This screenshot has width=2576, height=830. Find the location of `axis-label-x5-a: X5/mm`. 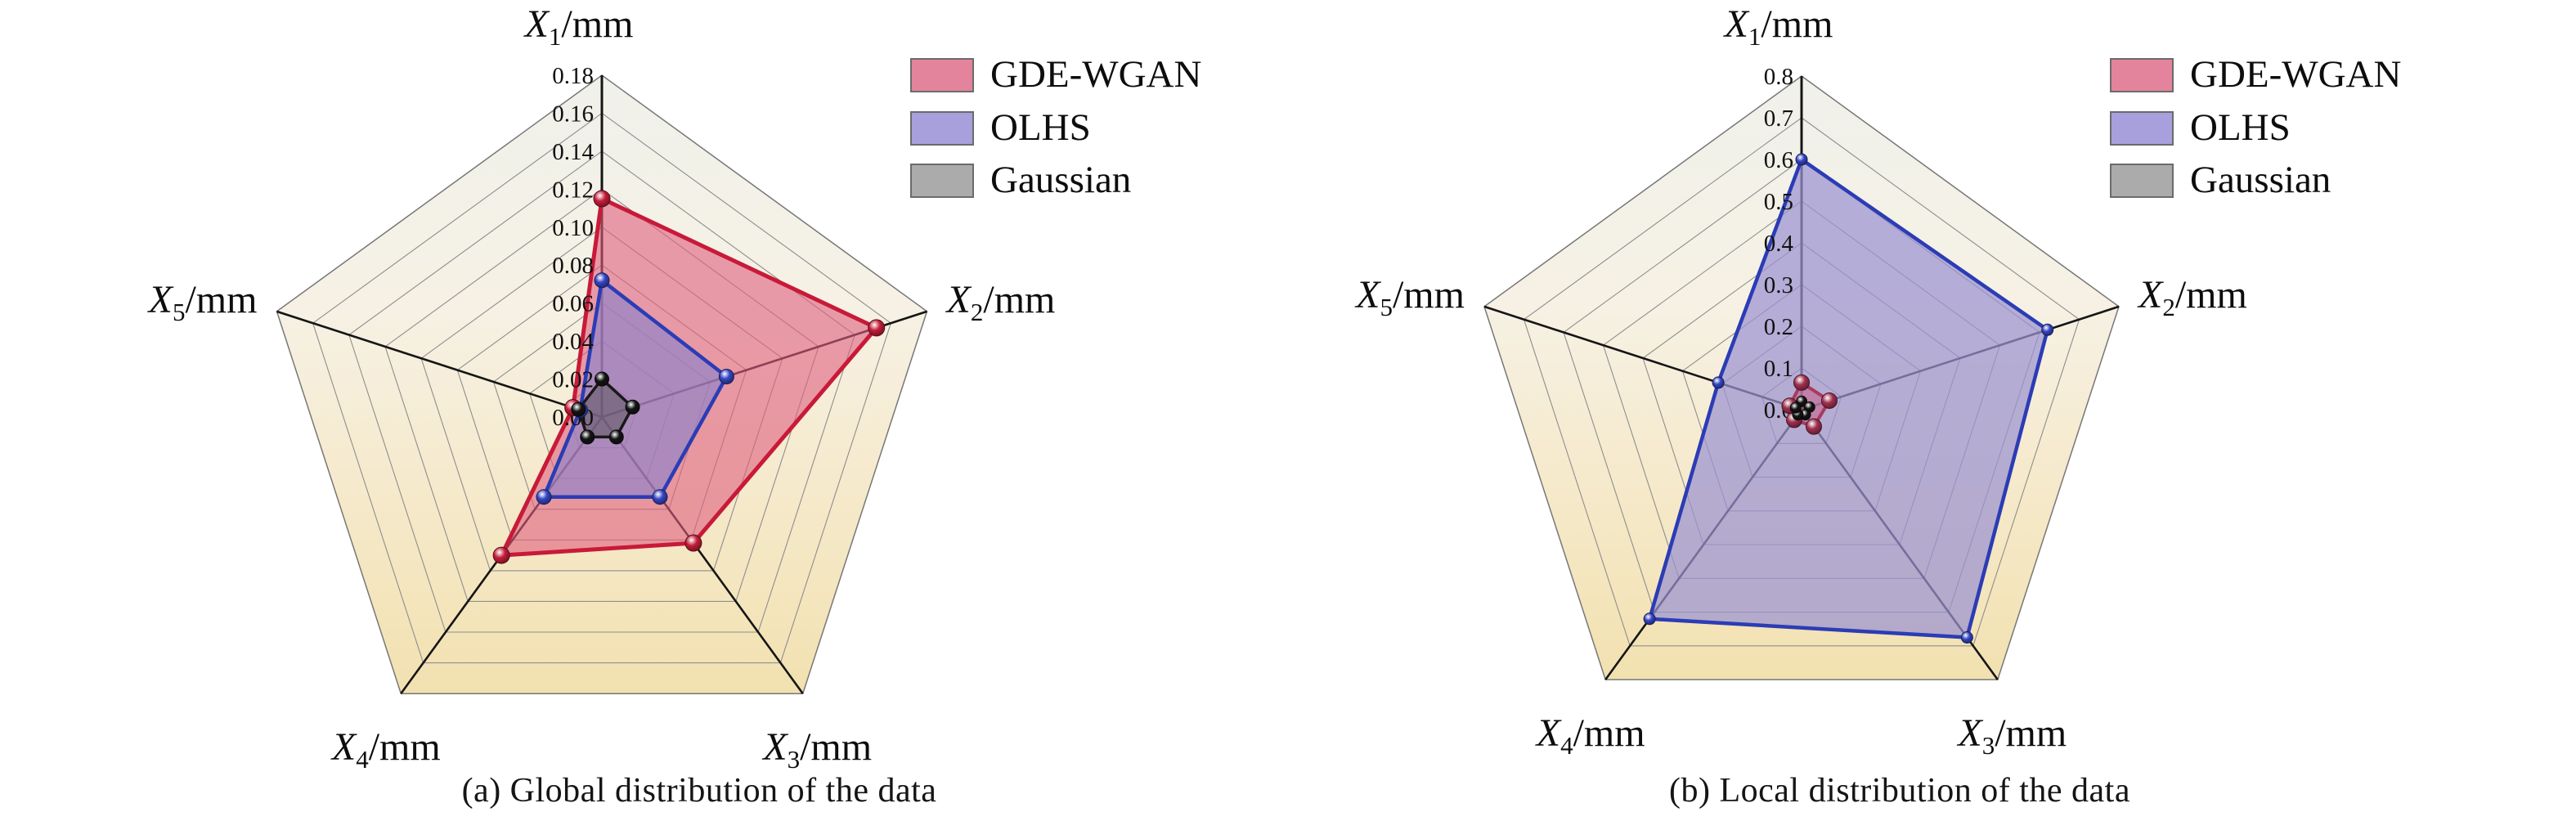

axis-label-x5-a: X5/mm is located at coordinates (203, 302).